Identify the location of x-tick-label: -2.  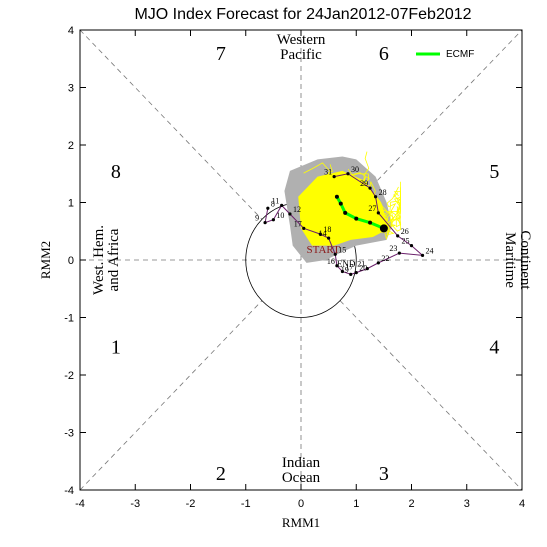
(191, 504).